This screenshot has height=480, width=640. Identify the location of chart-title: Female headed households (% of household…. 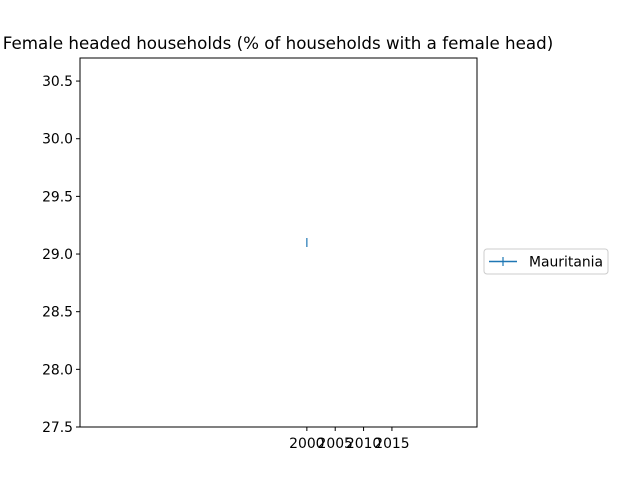
(278, 43).